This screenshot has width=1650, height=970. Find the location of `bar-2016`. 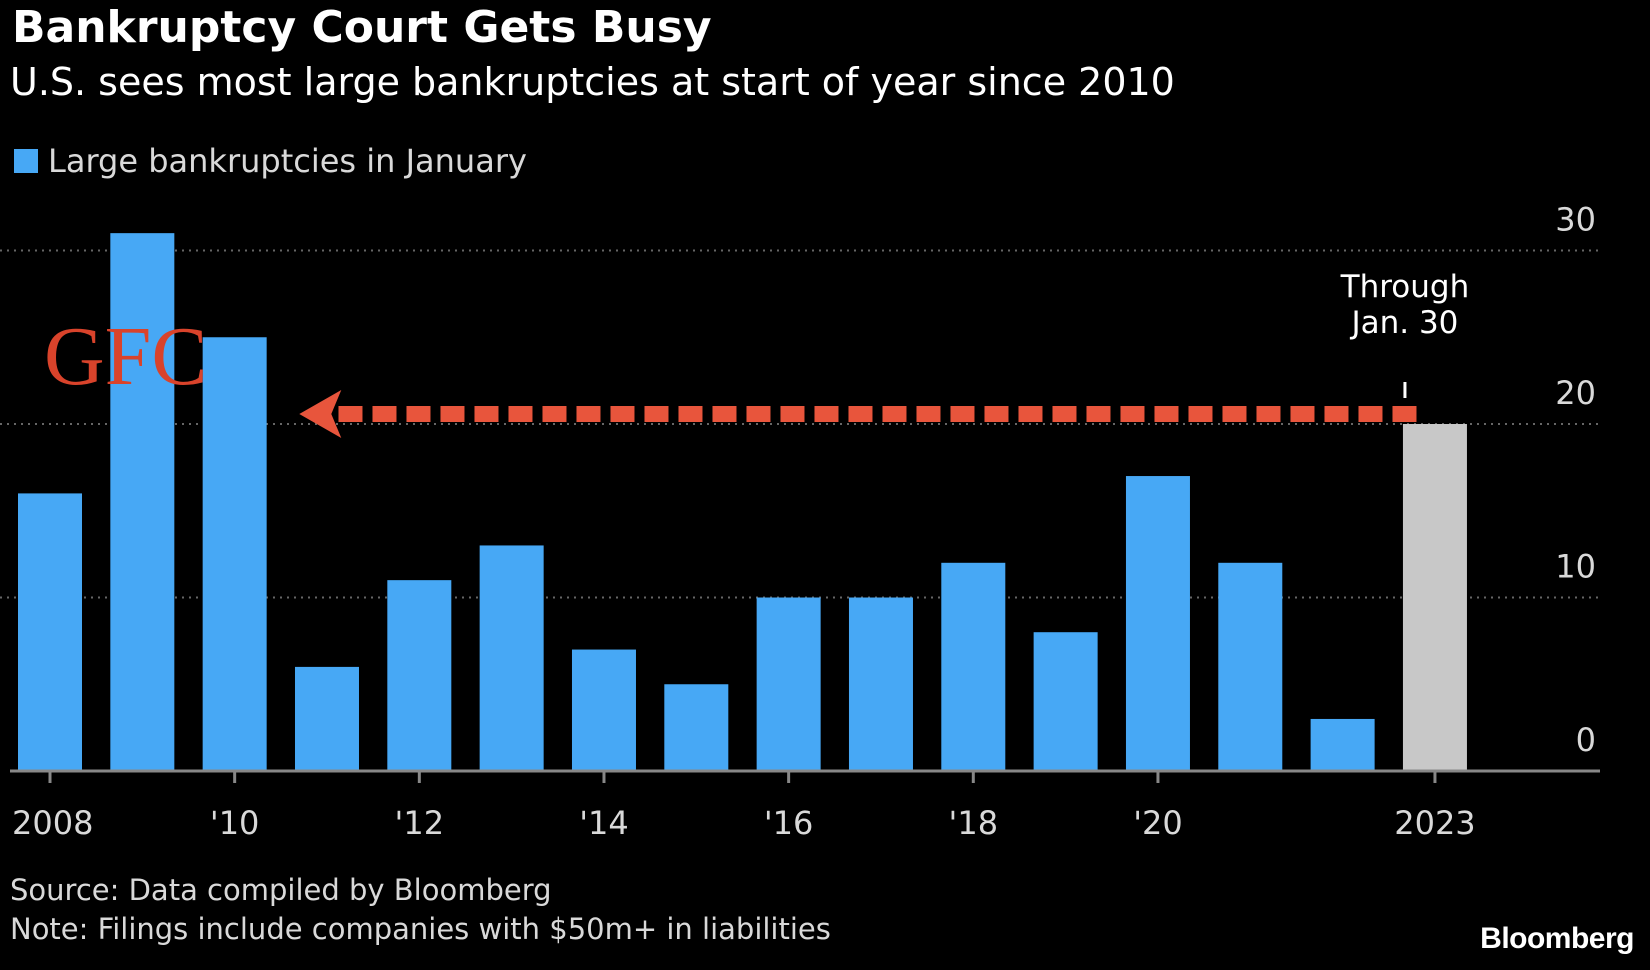

bar-2016 is located at coordinates (788, 684).